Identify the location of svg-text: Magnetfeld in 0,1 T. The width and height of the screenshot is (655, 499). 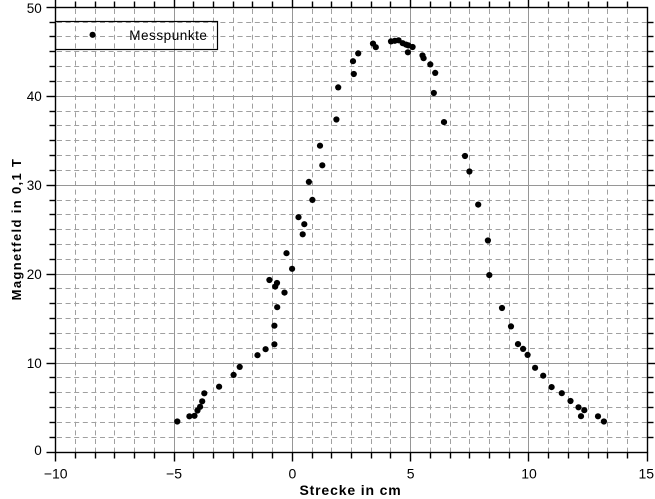
(16, 229).